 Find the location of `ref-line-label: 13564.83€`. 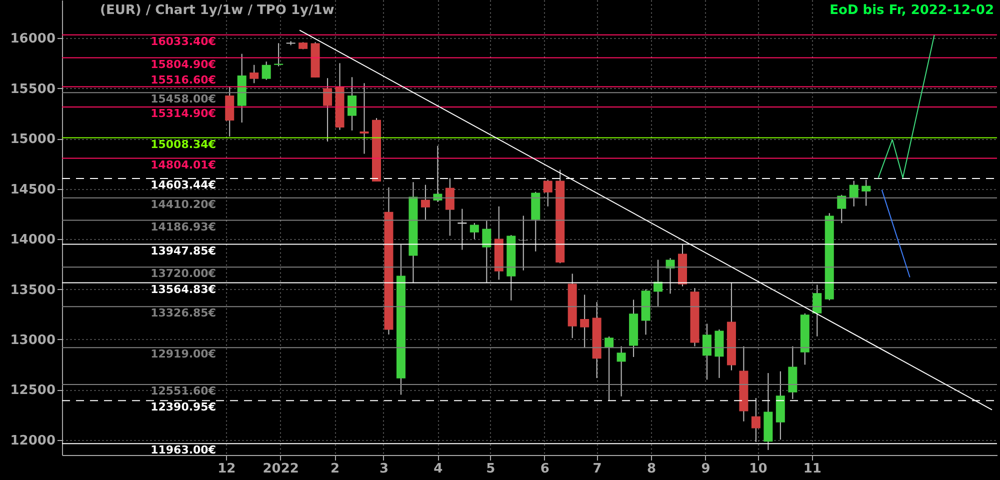

ref-line-label: 13564.83€ is located at coordinates (183, 289).